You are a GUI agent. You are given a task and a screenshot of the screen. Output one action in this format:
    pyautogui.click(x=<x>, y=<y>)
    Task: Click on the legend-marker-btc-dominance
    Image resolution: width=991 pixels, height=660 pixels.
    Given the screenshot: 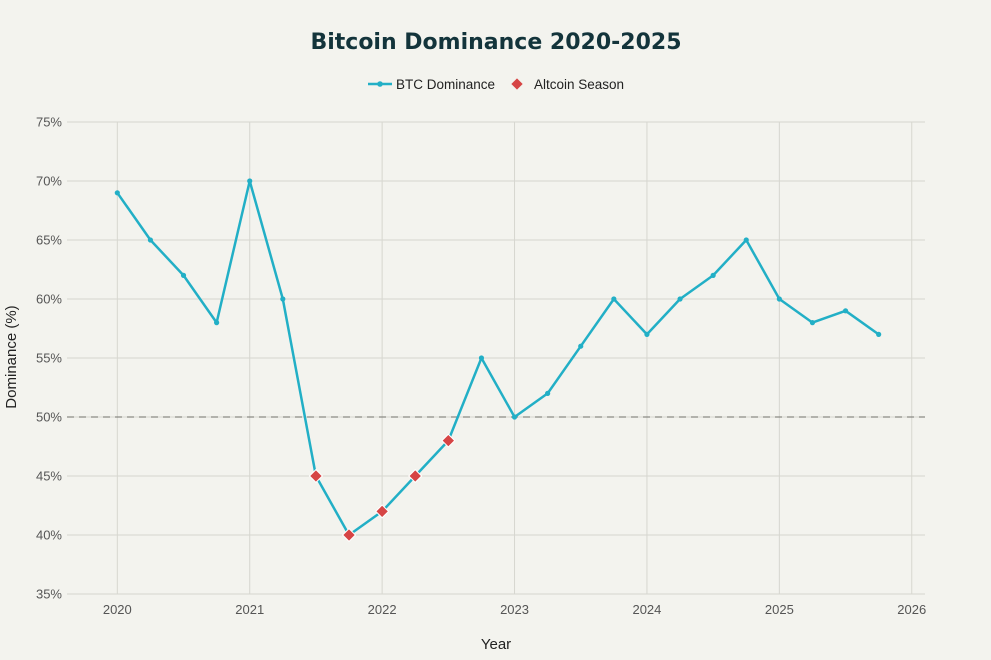 What is the action you would take?
    pyautogui.click(x=380, y=84)
    